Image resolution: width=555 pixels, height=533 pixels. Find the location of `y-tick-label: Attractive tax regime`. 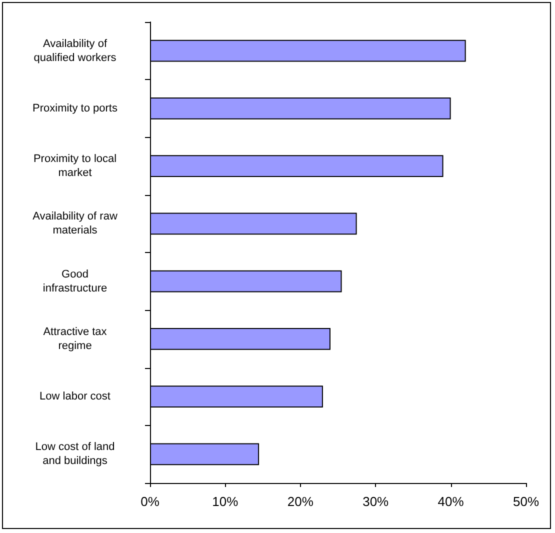

y-tick-label: Attractive tax regime is located at coordinates (75, 339).